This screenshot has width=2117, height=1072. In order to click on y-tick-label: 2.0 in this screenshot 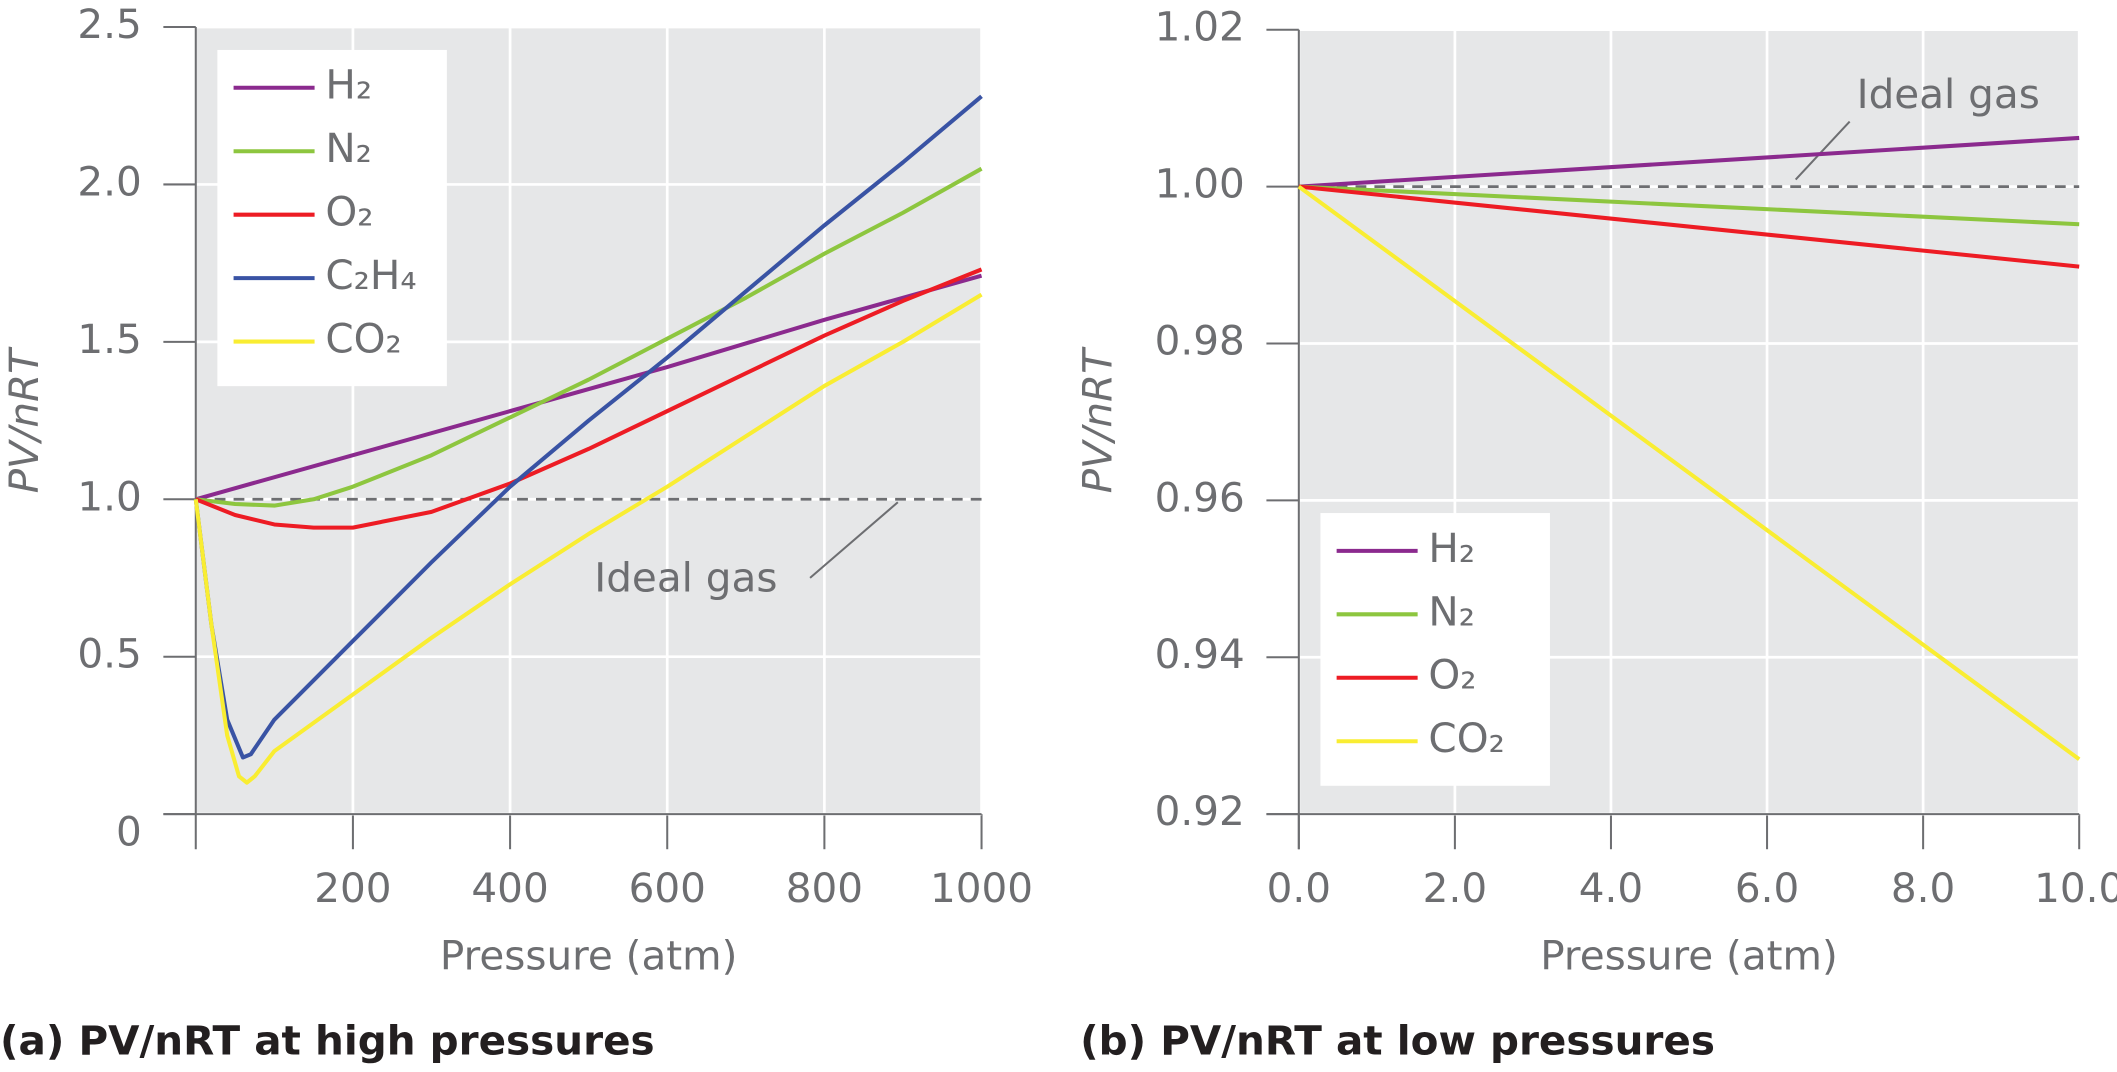, I will do `click(109, 181)`.